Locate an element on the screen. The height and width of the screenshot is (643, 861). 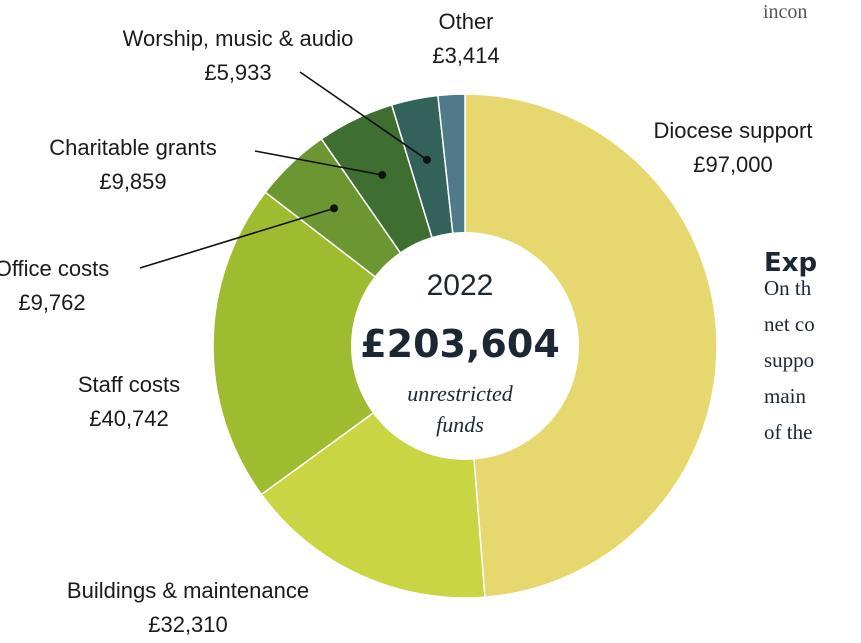
slice-value-label: £32,310 is located at coordinates (188, 624).